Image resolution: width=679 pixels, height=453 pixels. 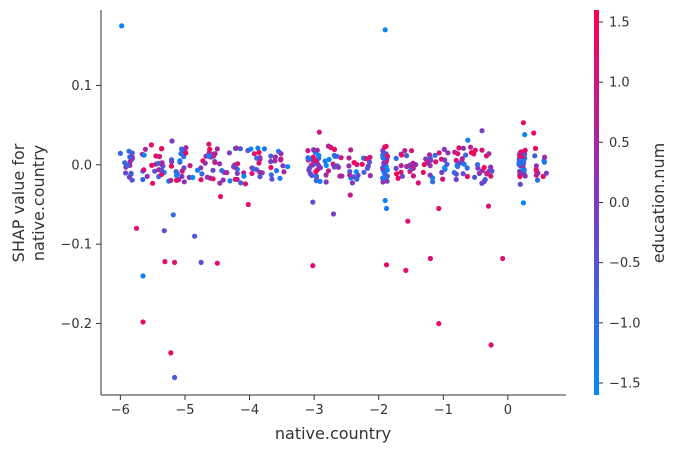 I want to click on y-tick-label: −0.2, so click(x=76, y=324).